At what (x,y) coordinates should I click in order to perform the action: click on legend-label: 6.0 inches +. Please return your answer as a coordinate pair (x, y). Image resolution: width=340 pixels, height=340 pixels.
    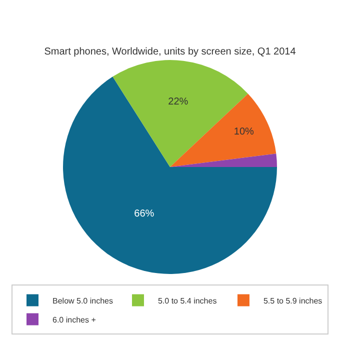
    Looking at the image, I should click on (74, 319).